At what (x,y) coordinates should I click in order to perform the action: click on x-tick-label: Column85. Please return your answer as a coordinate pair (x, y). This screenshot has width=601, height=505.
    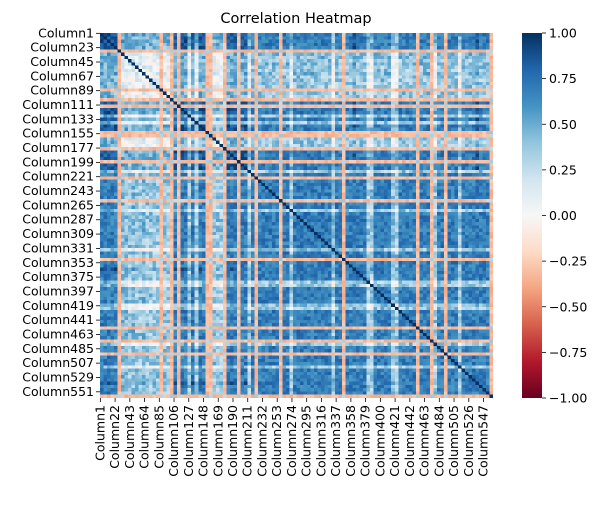
    Looking at the image, I should click on (158, 437).